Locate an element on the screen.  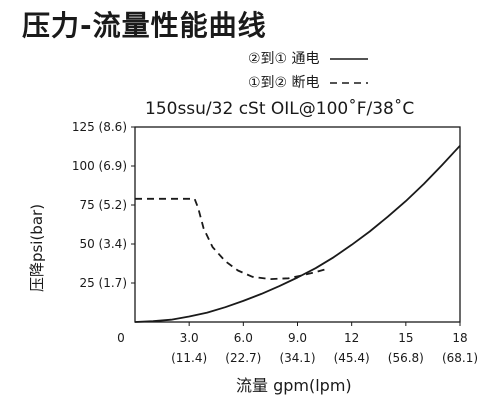
y-tick-label: 125 (8.6) is located at coordinates (99, 127).